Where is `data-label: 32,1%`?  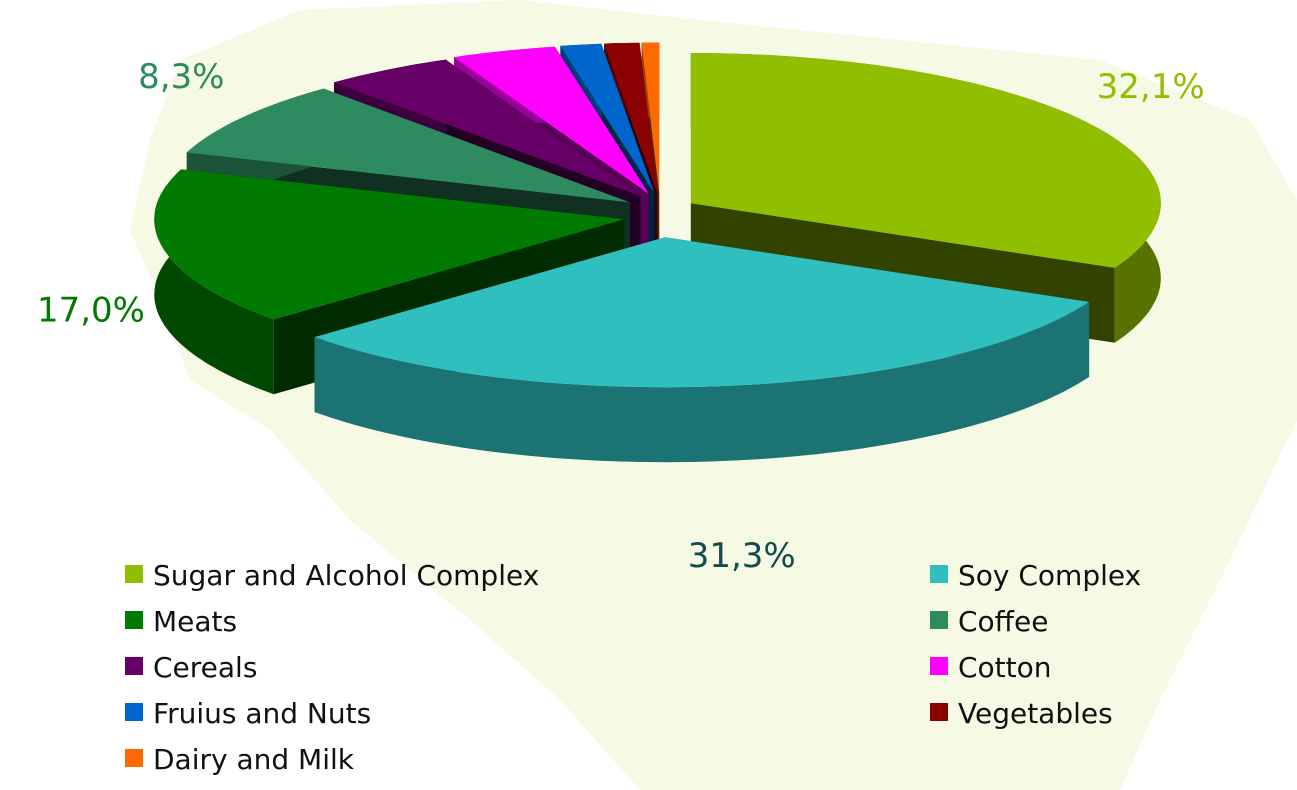 data-label: 32,1% is located at coordinates (1151, 87).